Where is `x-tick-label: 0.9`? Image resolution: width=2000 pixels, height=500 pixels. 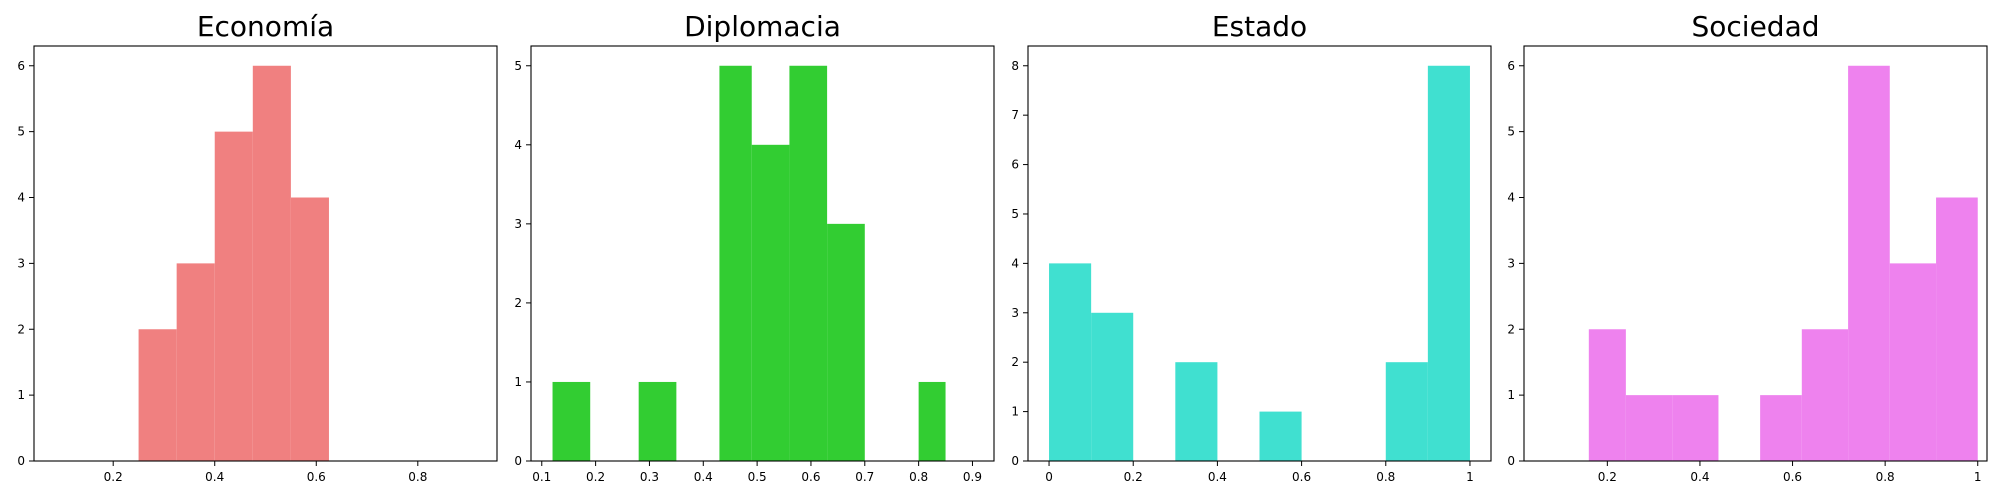 x-tick-label: 0.9 is located at coordinates (972, 477).